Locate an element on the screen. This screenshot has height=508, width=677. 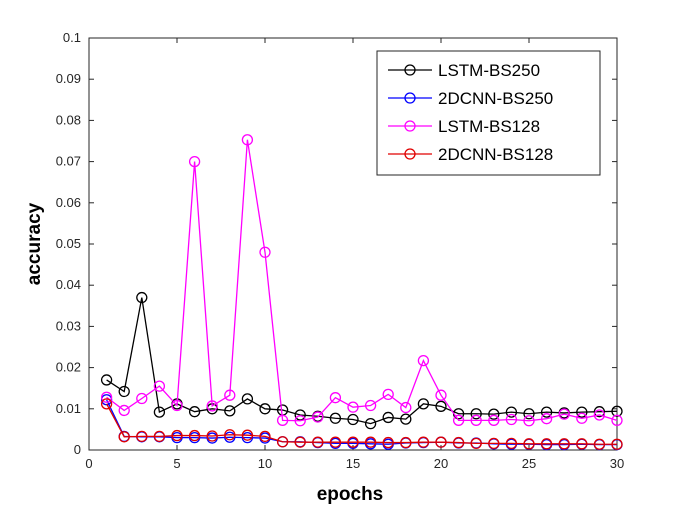
y-tick-label: 0.06 is located at coordinates (68, 202).